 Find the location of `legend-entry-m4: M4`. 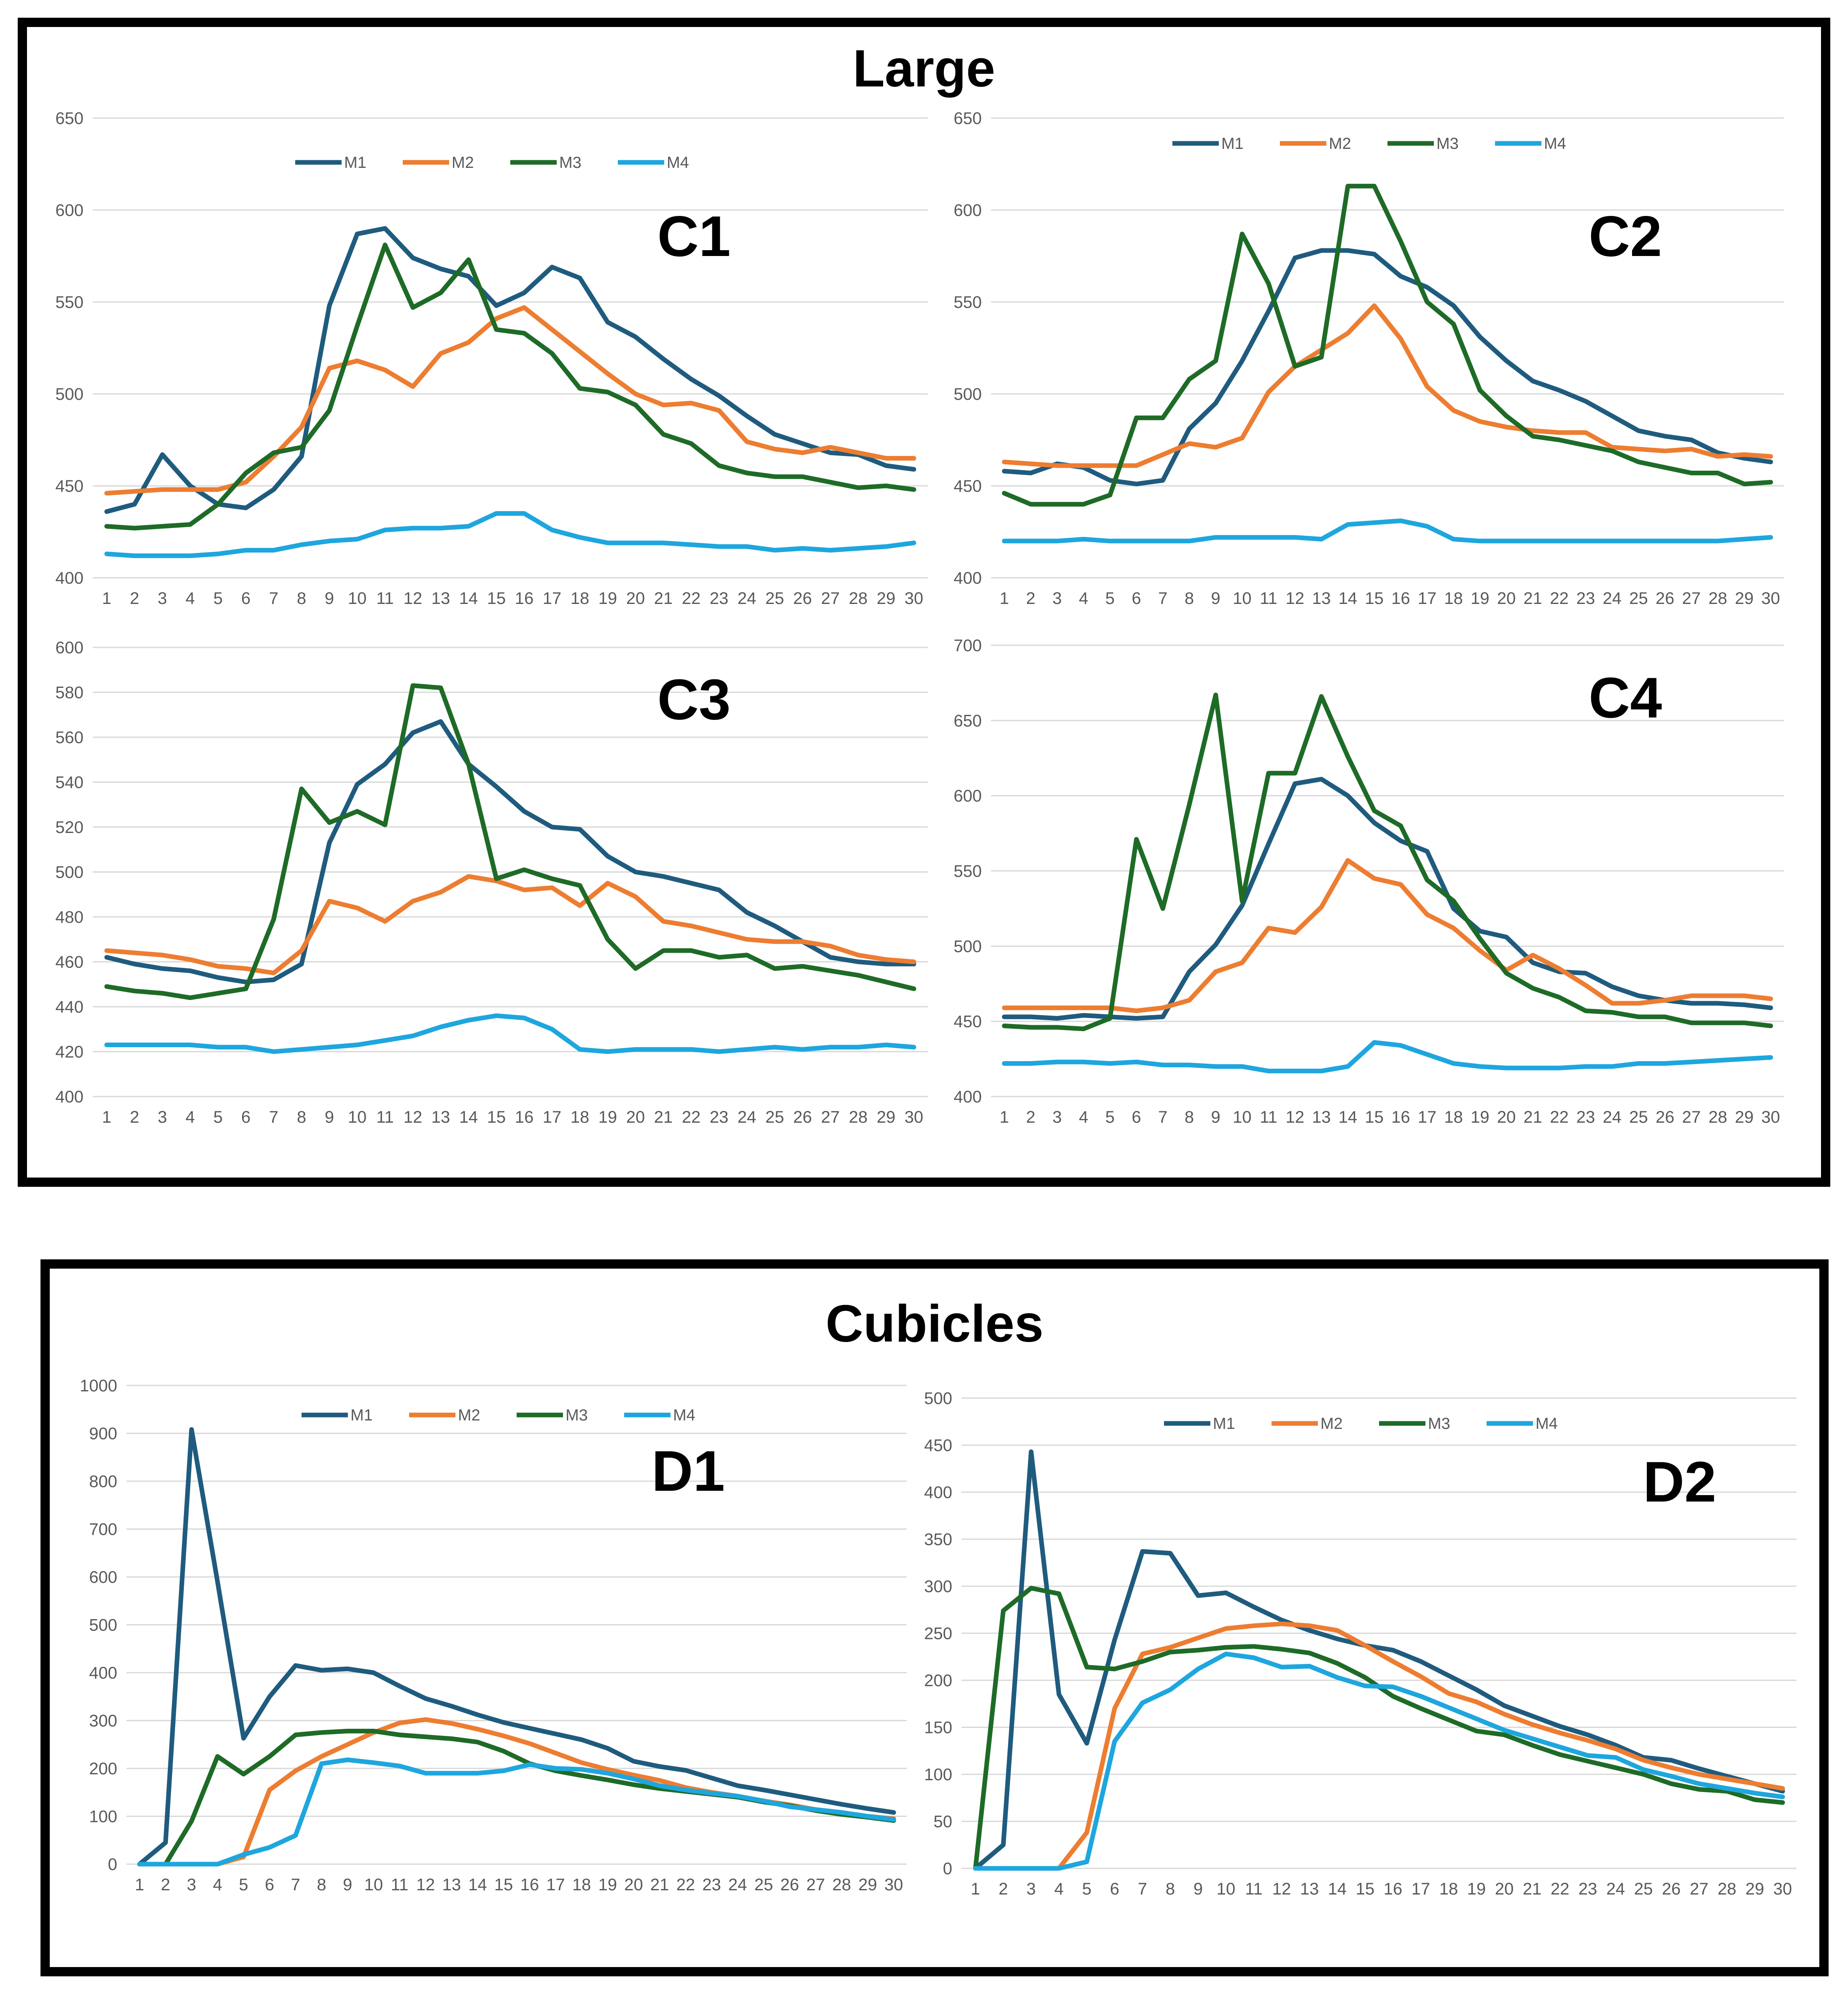

legend-entry-m4: M4 is located at coordinates (1522, 1424).